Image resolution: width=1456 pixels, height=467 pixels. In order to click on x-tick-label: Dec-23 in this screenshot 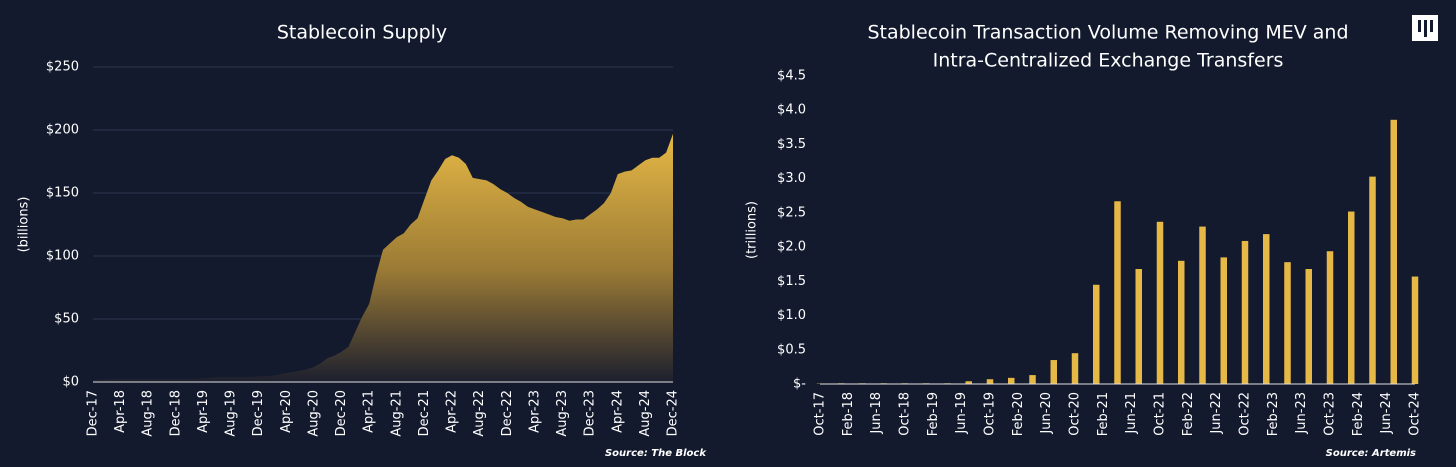, I will do `click(590, 413)`.